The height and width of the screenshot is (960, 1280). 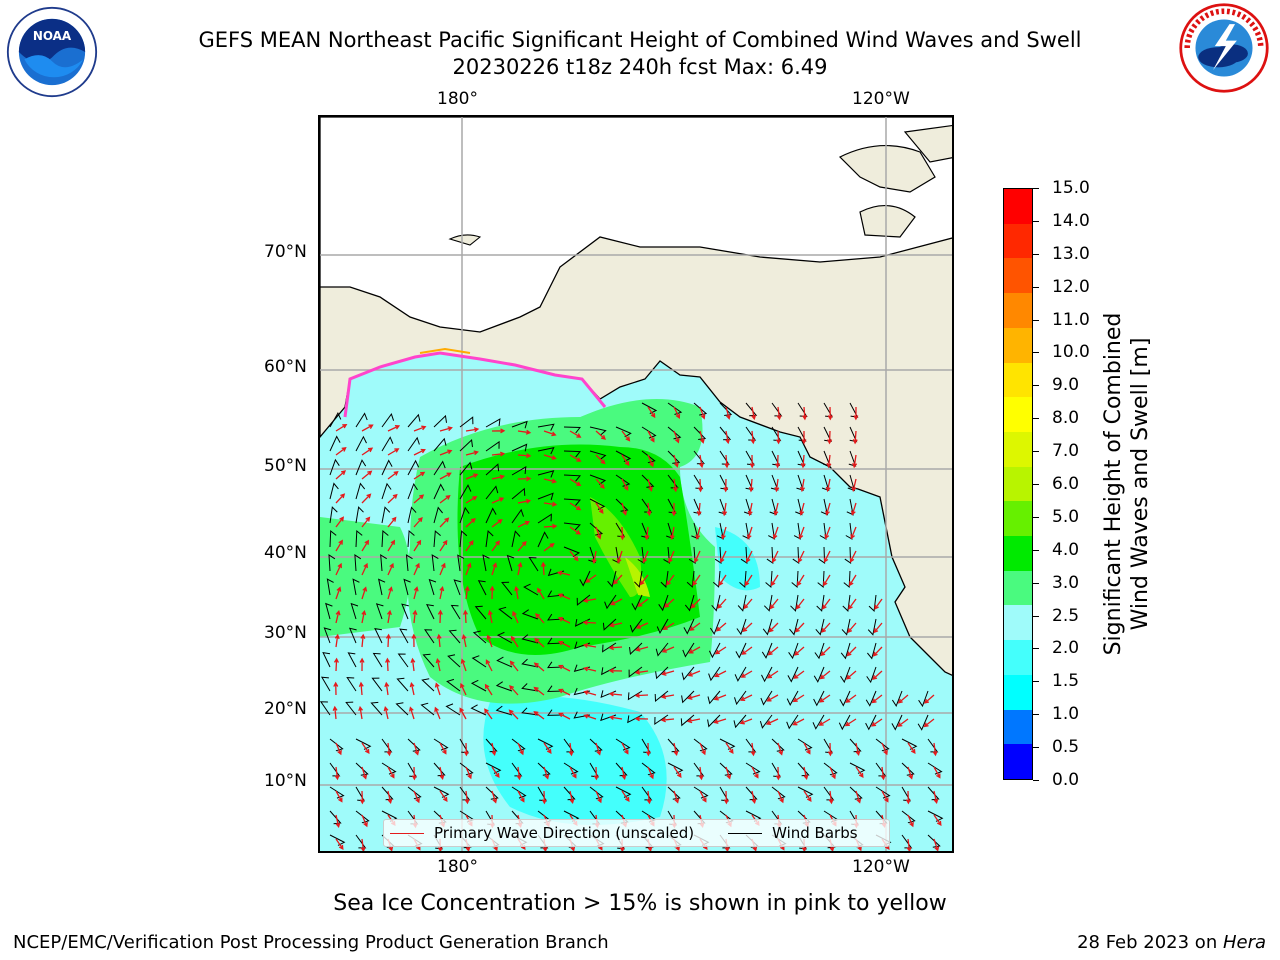 I want to click on lat-label-40n: 40°N, so click(x=285, y=553).